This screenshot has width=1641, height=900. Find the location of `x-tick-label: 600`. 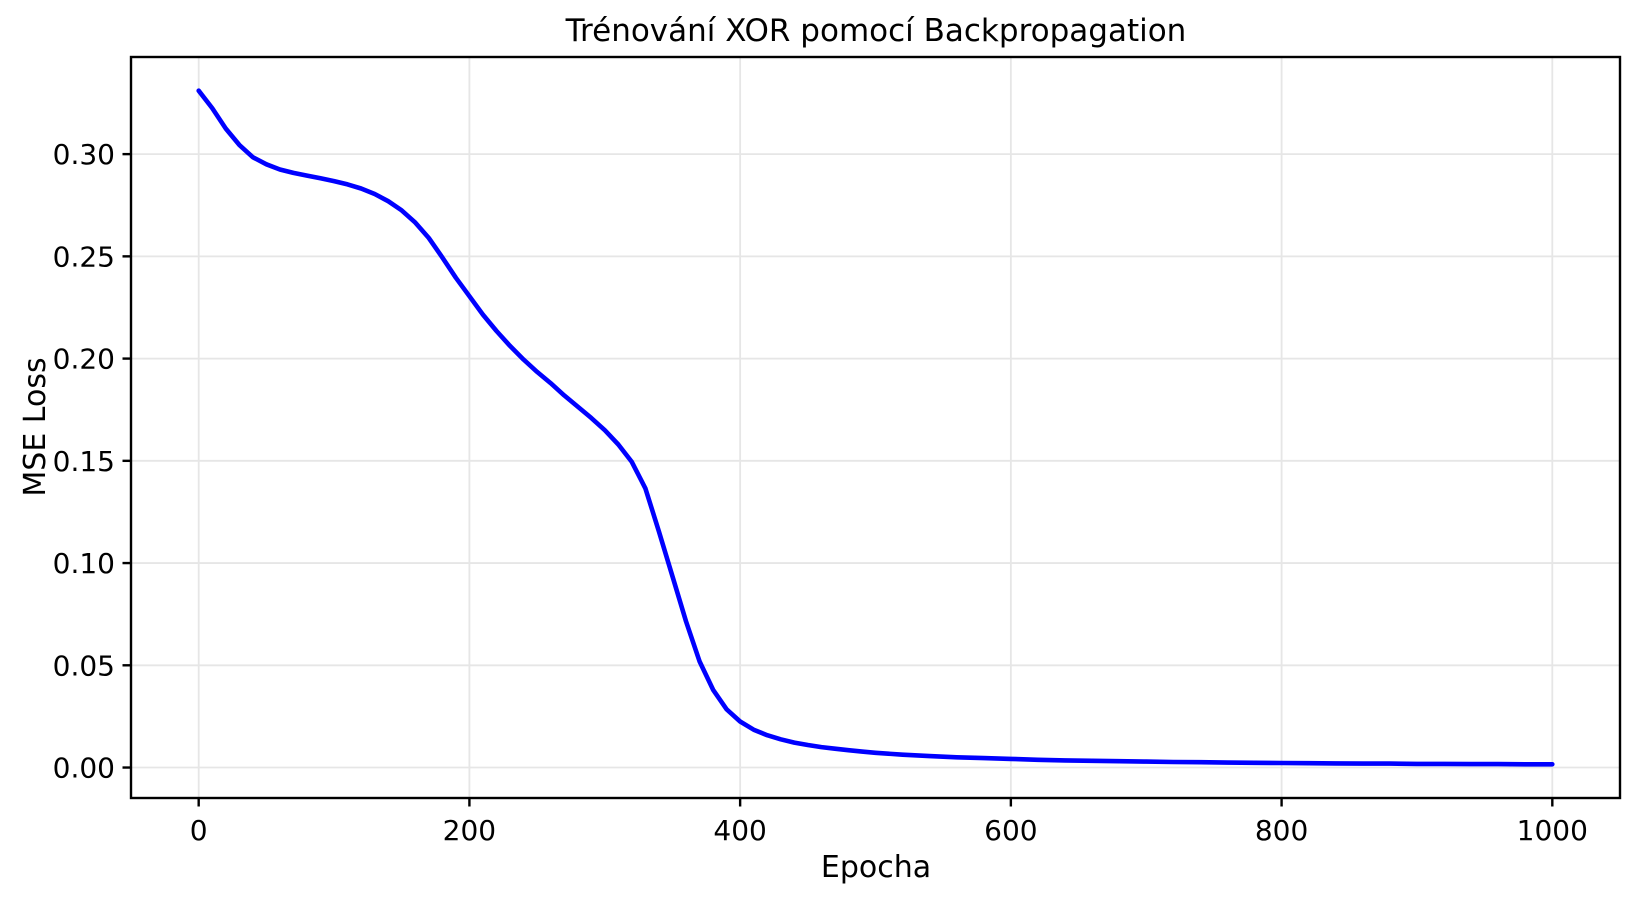

x-tick-label: 600 is located at coordinates (1010, 830).